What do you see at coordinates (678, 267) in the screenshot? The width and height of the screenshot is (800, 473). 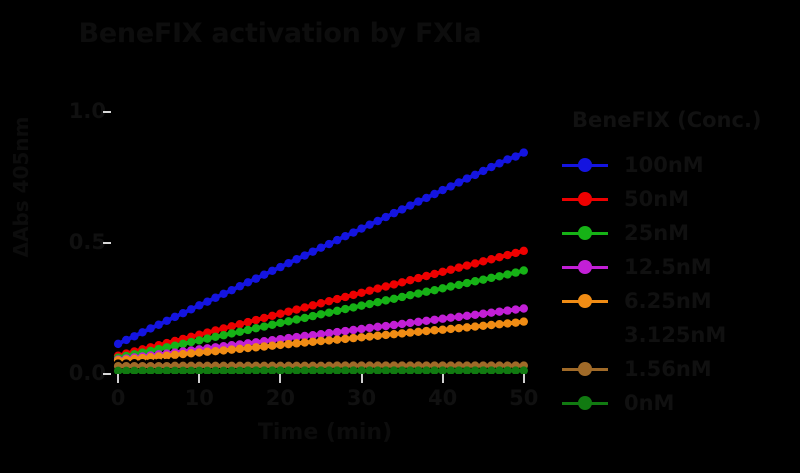 I see `legend-entry: 12.5nM` at bounding box center [678, 267].